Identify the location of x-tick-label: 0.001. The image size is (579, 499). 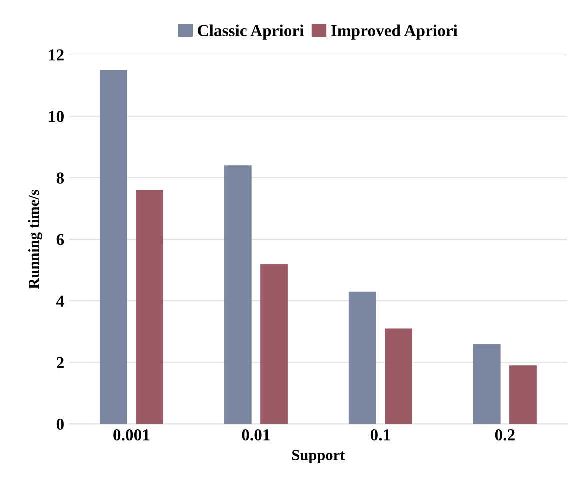
(132, 435).